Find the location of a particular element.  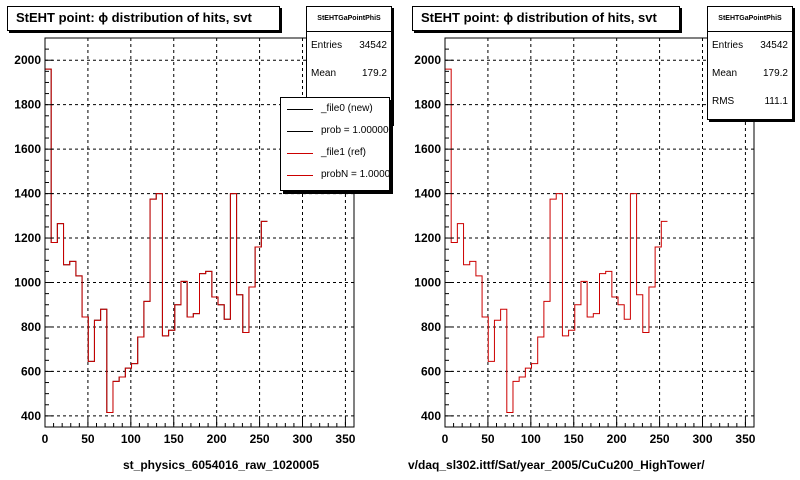

right-stats-rms: RMS 111.1 is located at coordinates (750, 102).